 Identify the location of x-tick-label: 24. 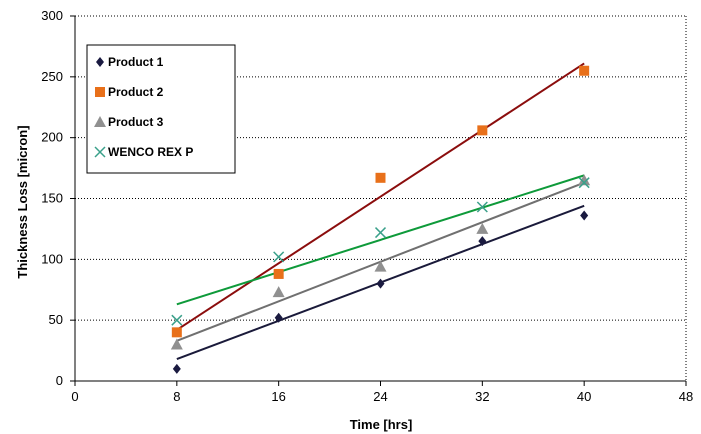
(380, 396).